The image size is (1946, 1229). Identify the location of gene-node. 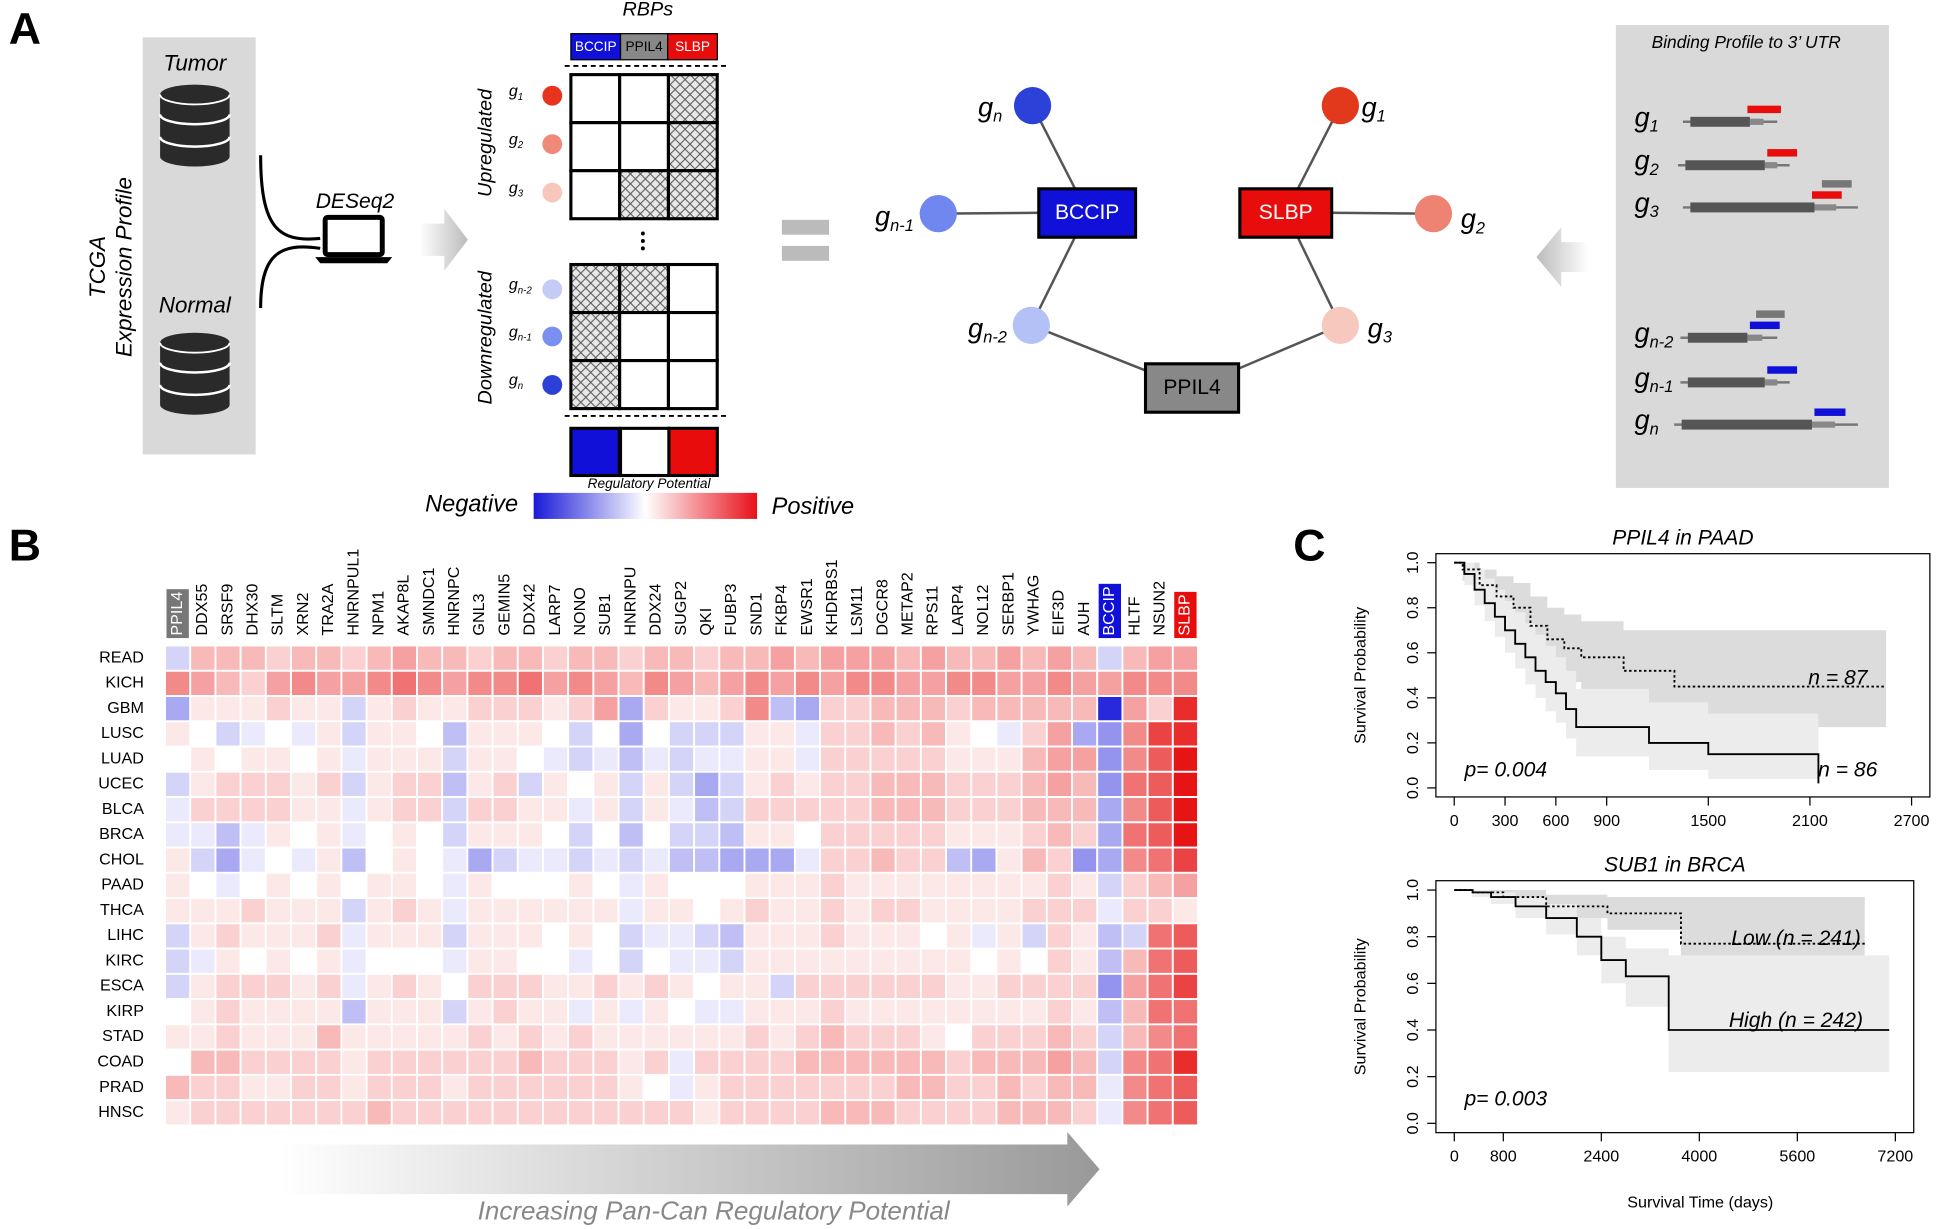
(1032, 106).